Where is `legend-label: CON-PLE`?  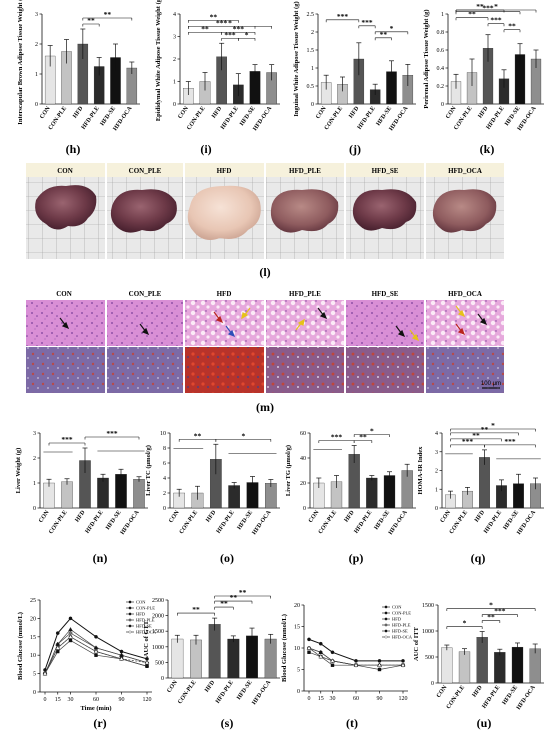
legend-label: CON-PLE is located at coordinates (145, 608).